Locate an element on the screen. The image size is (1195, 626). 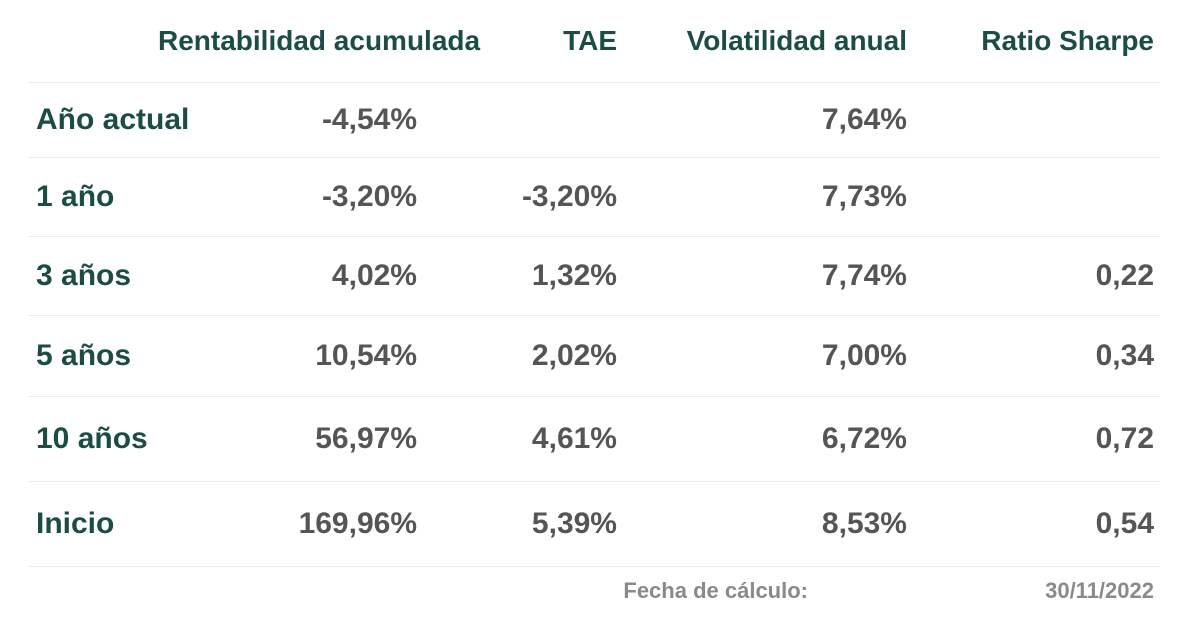
row-label: 10 años is located at coordinates (93, 439).